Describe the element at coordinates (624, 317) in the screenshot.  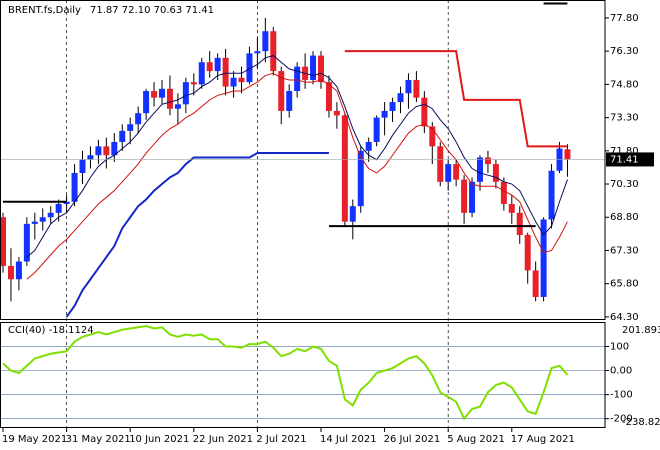
I see `y-tick-label: 64.30` at that location.